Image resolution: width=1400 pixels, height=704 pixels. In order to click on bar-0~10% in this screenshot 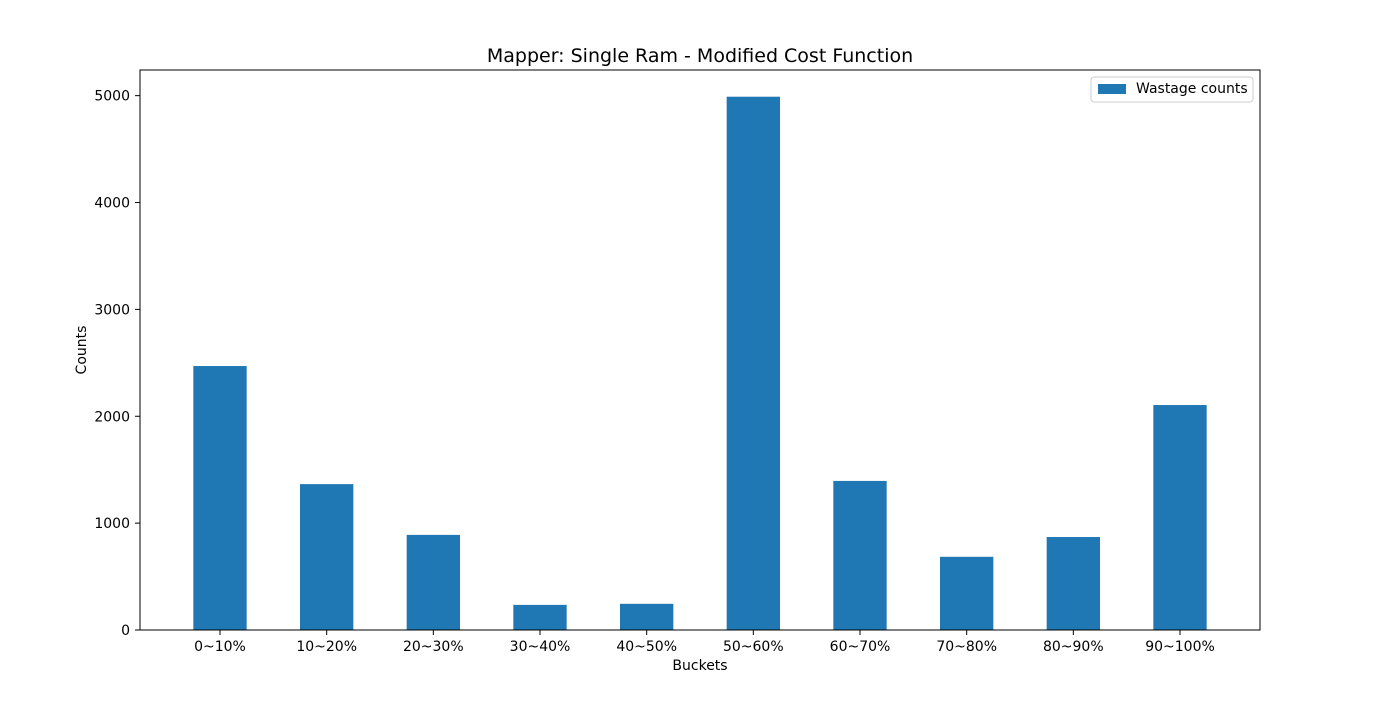, I will do `click(220, 498)`.